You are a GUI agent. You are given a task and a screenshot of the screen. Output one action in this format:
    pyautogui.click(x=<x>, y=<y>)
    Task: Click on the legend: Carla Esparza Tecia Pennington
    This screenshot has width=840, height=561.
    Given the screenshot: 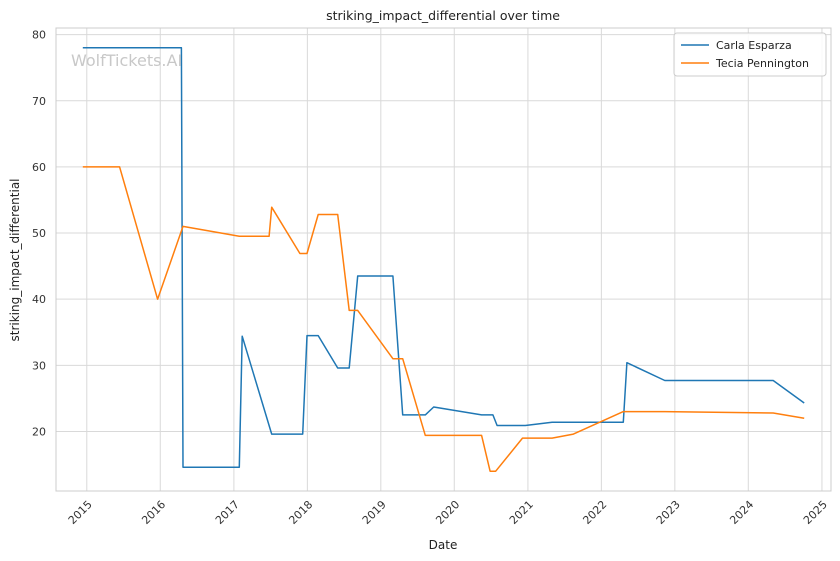 What is the action you would take?
    pyautogui.click(x=750, y=54)
    